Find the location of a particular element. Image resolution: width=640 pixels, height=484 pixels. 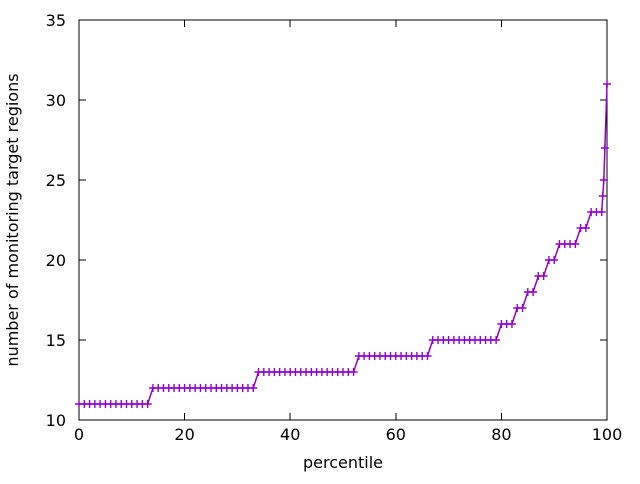

y-axis-label: number of monitoring target regions is located at coordinates (12, 219).